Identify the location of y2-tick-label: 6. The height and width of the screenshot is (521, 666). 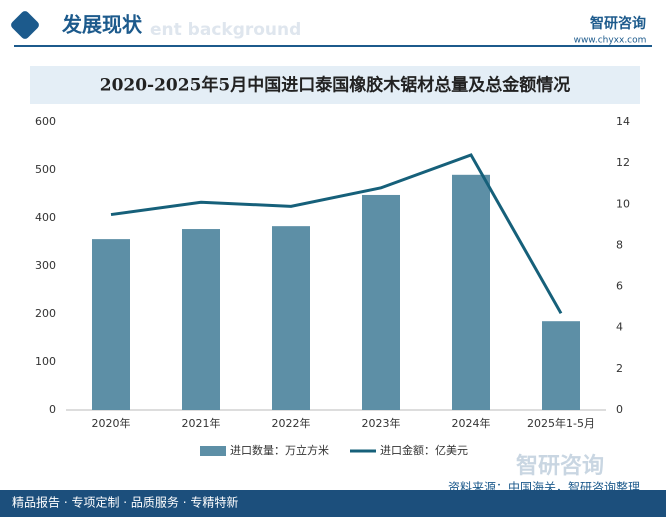
(619, 286).